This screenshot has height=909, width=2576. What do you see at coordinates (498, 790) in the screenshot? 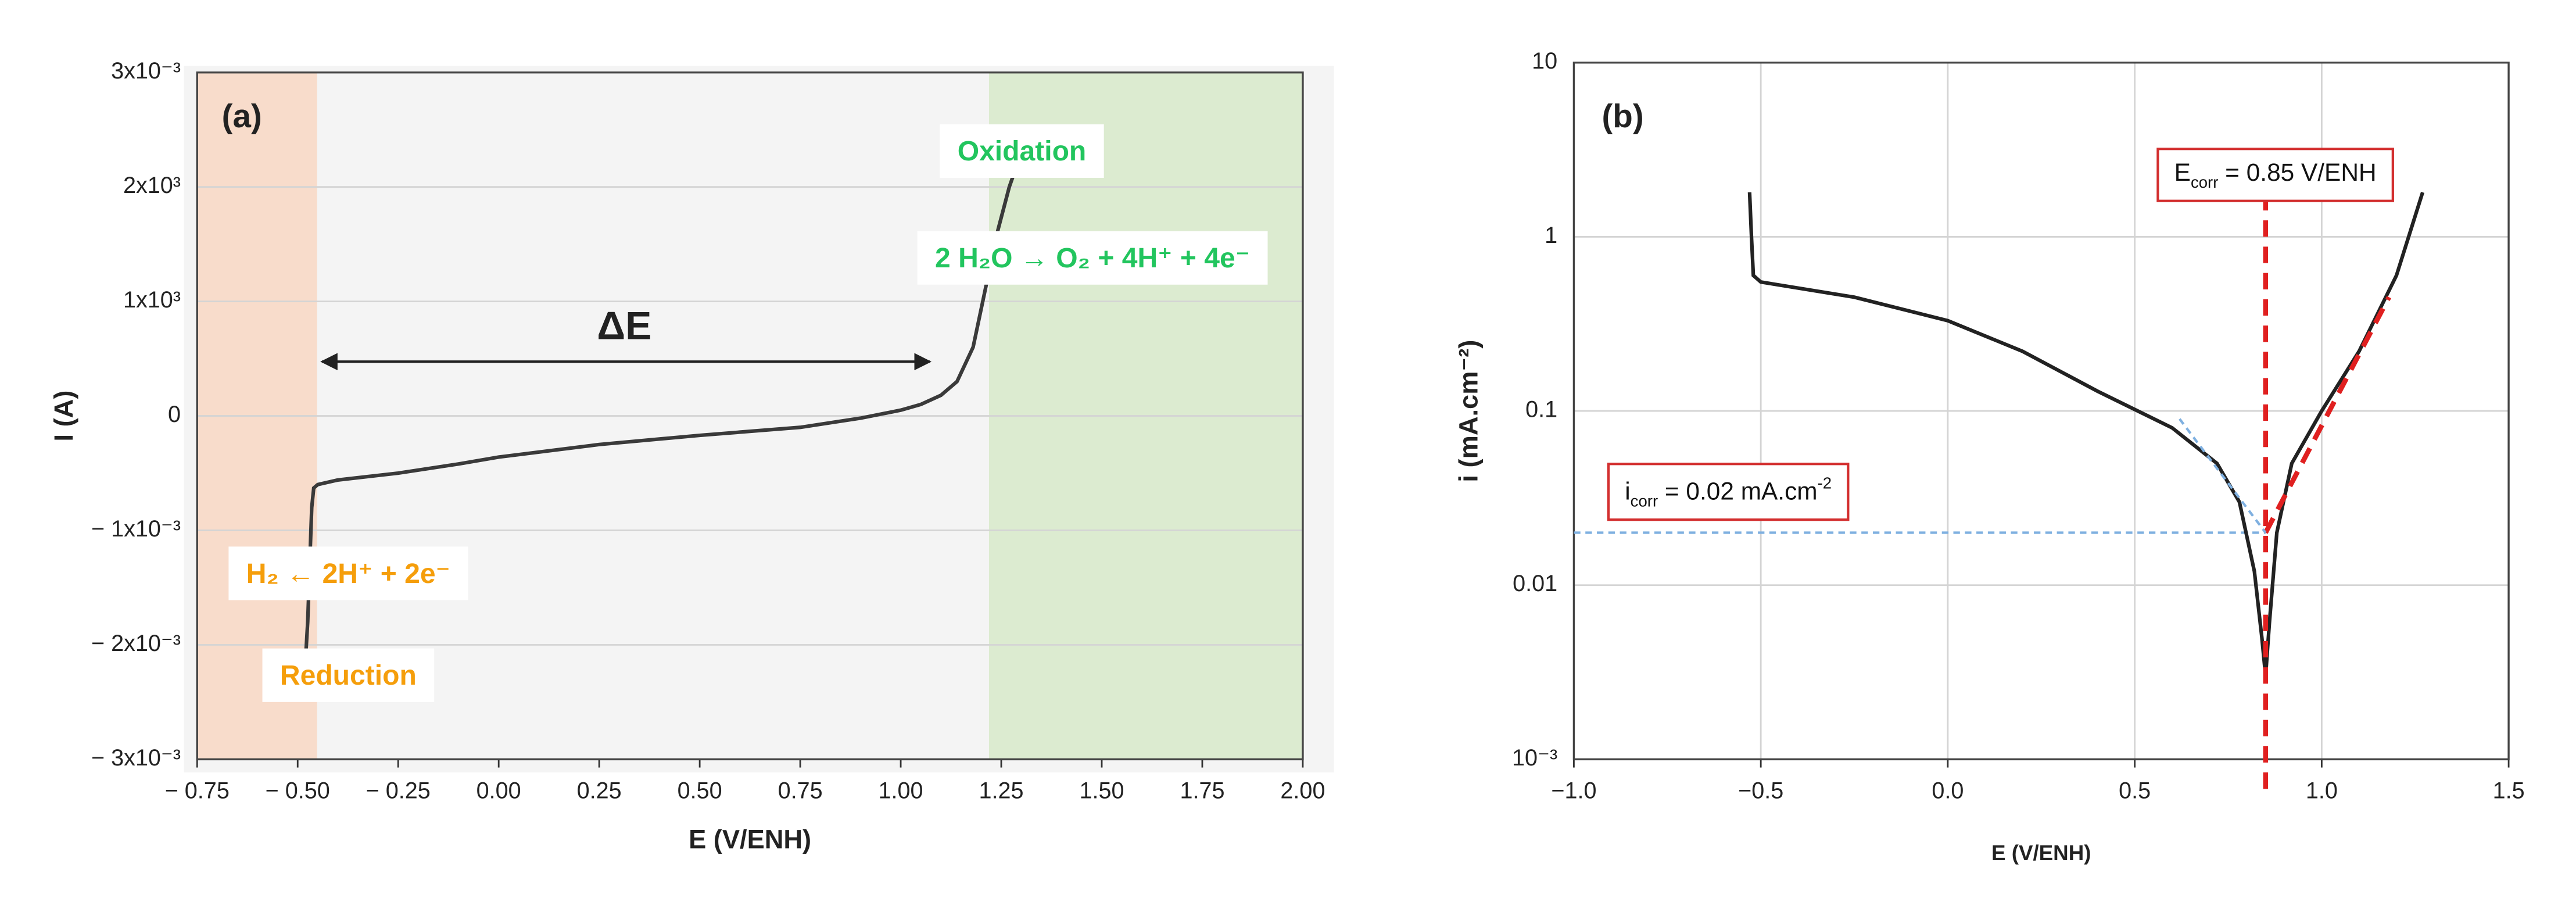
I see `x-tick-label: 0.00` at bounding box center [498, 790].